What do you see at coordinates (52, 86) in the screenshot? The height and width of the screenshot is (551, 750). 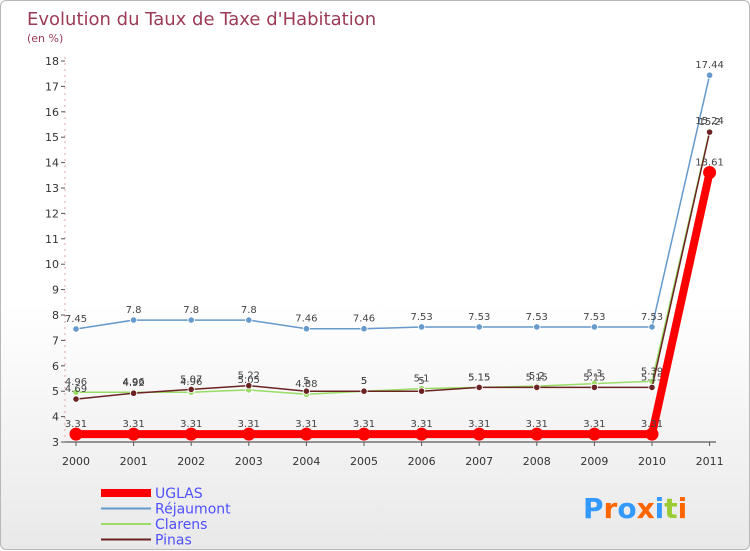 I see `y-tick-label: 17` at bounding box center [52, 86].